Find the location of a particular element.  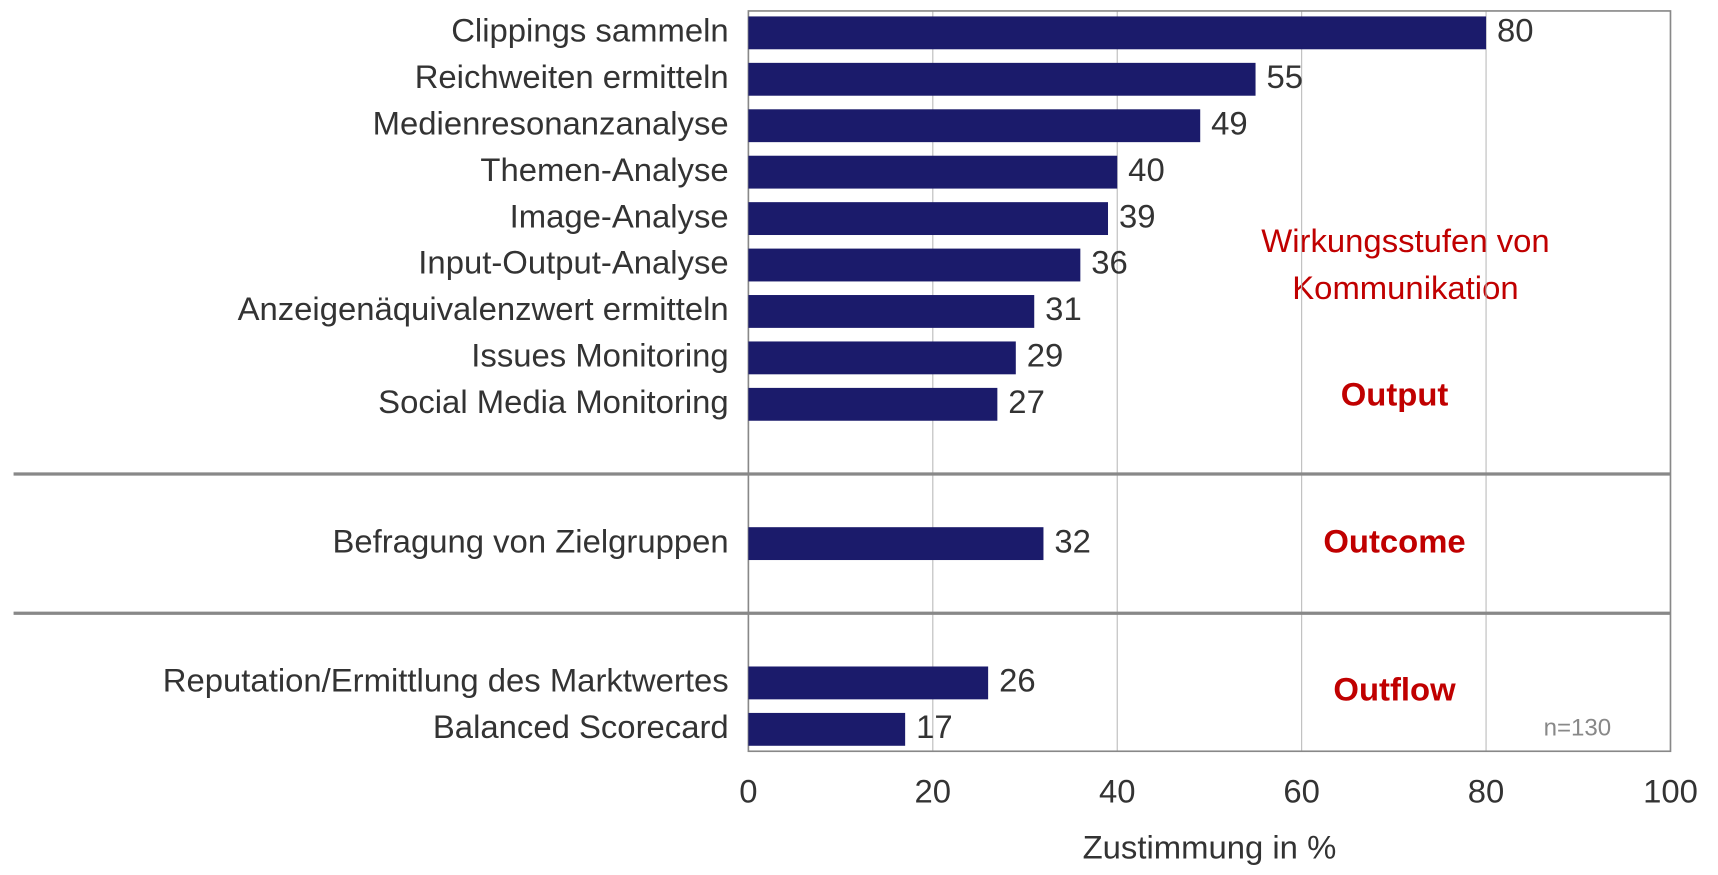

value-label: 40 is located at coordinates (1146, 169).